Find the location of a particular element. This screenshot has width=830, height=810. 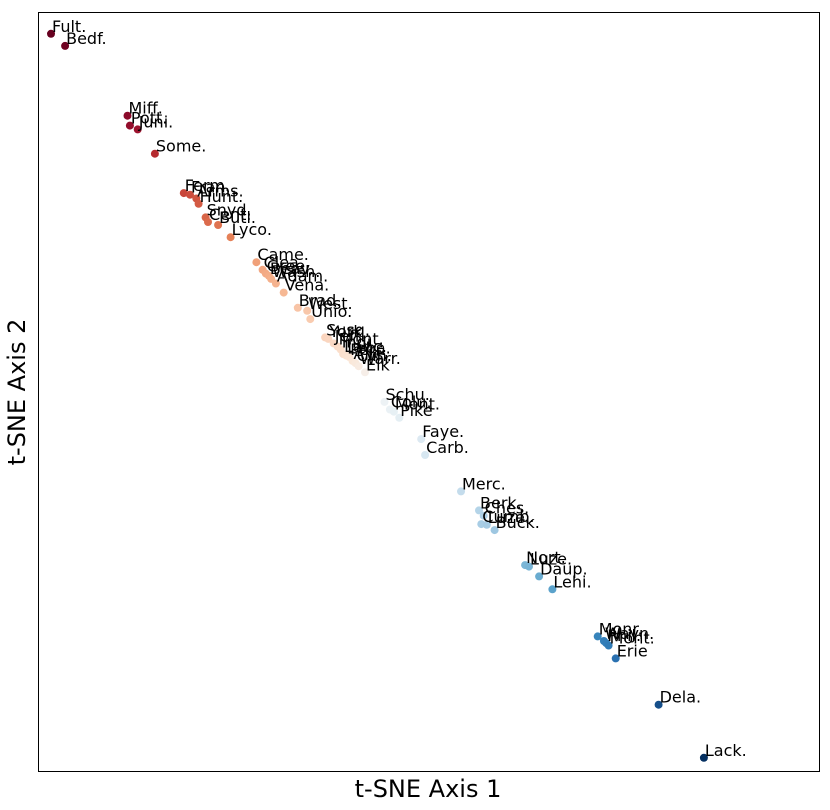

point-label: Pott. is located at coordinates (149, 118).